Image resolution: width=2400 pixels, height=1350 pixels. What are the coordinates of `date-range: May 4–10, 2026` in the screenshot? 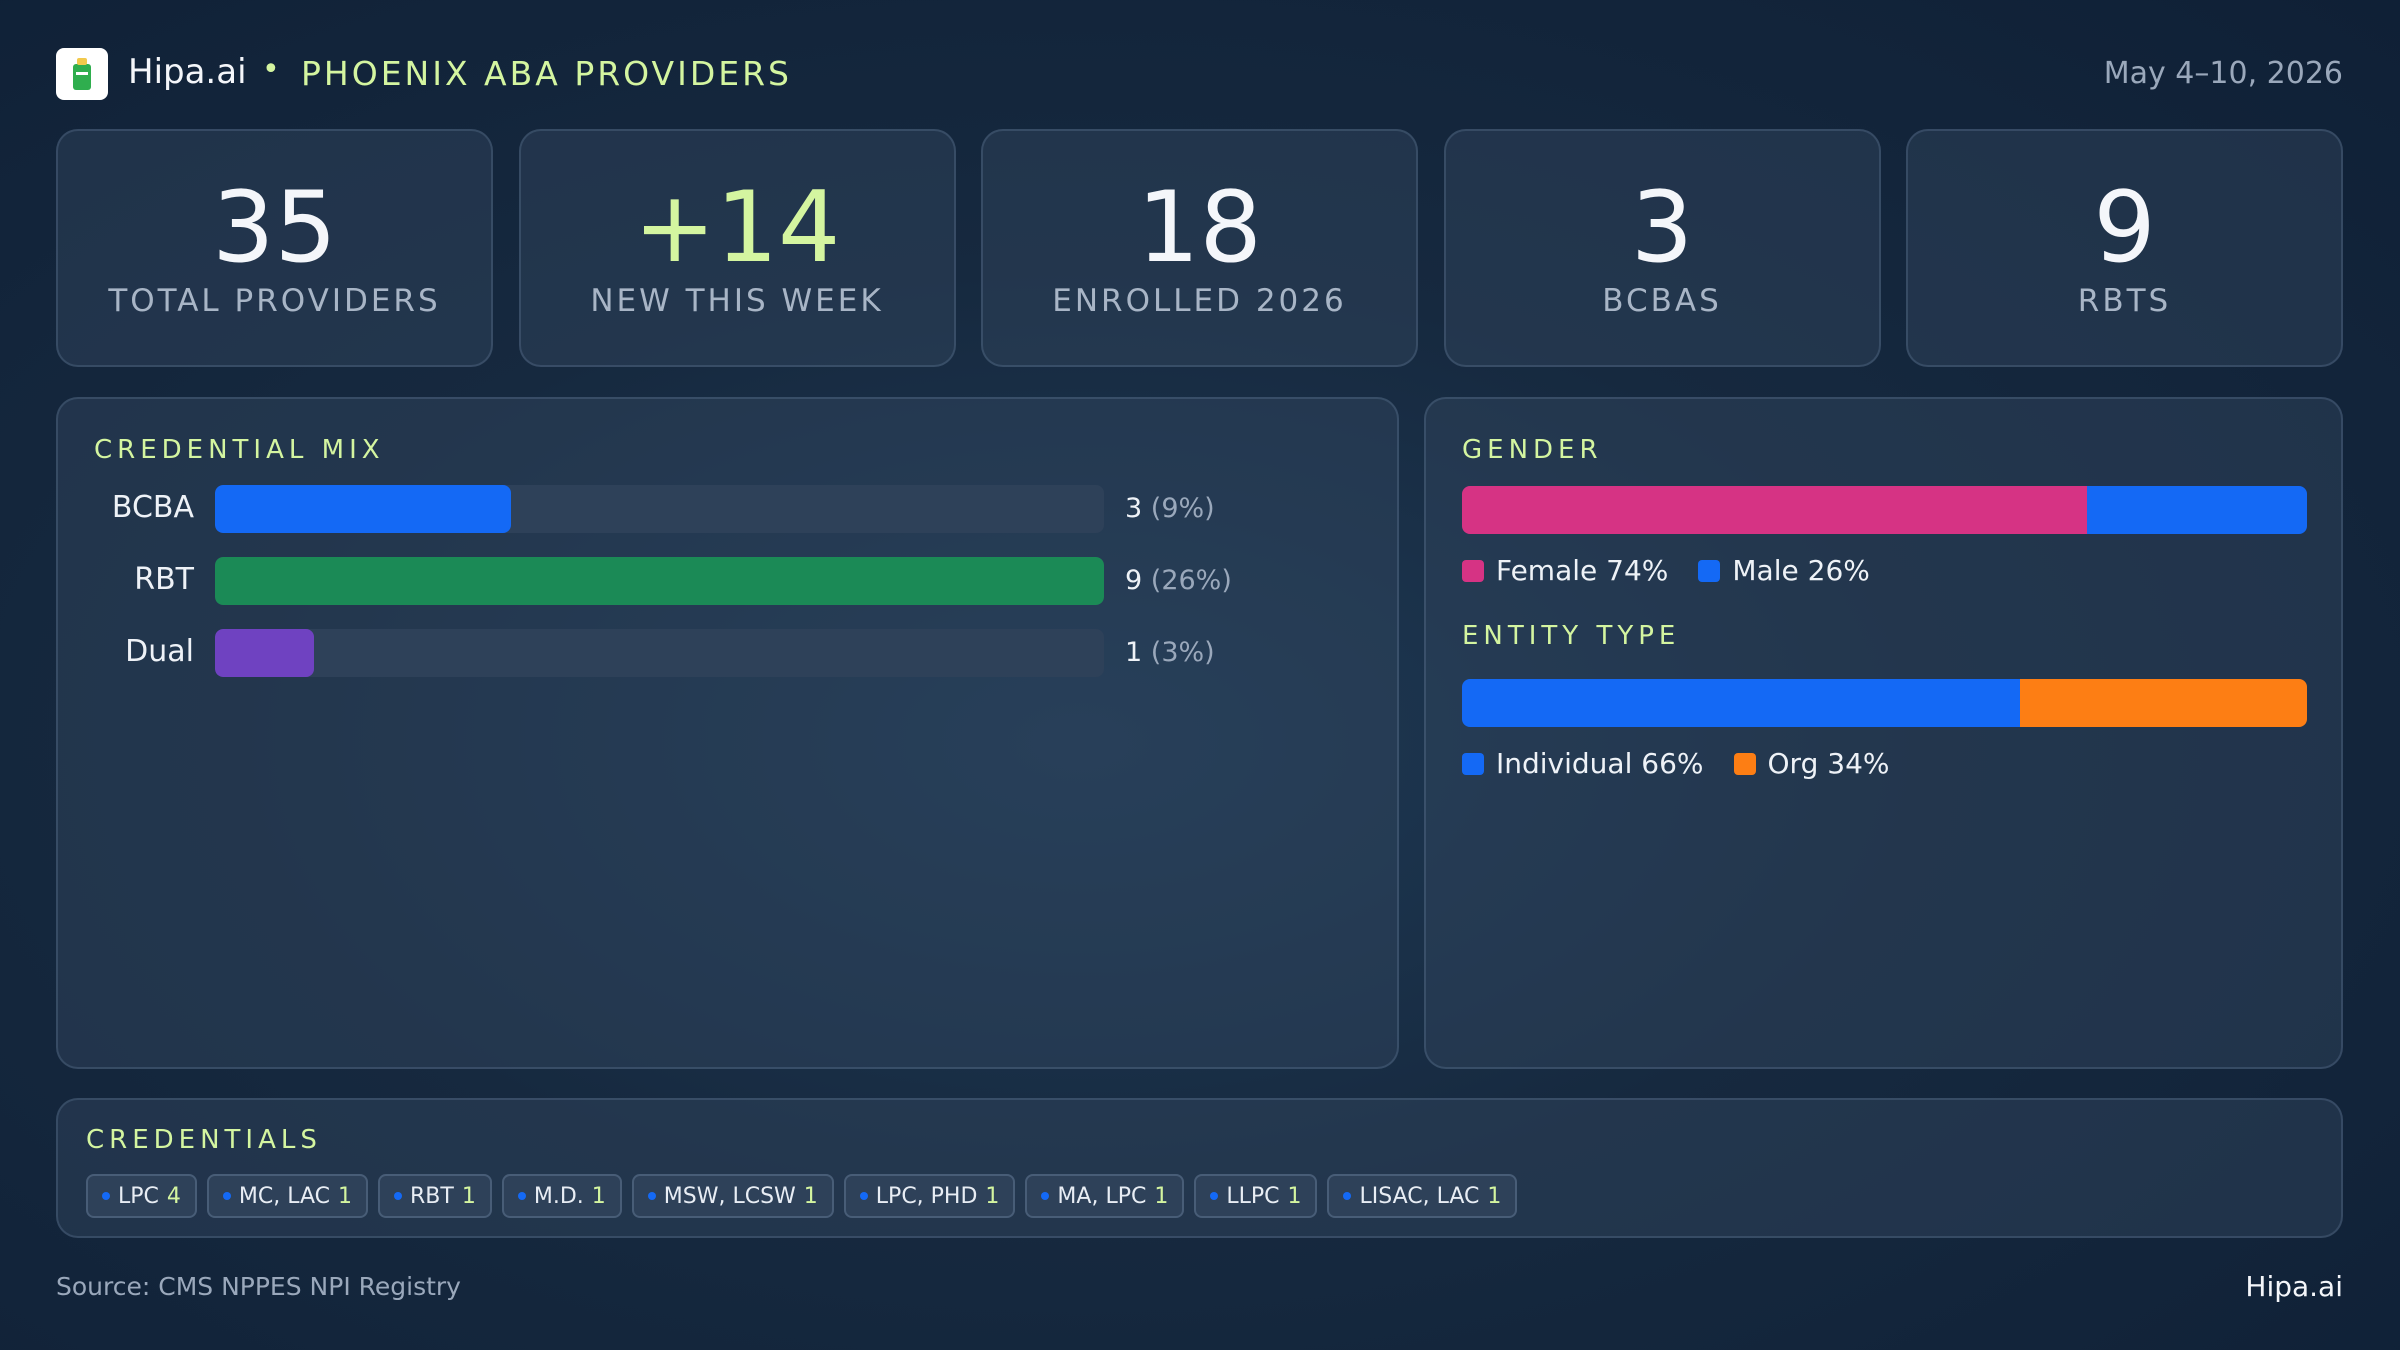 It's located at (2223, 73).